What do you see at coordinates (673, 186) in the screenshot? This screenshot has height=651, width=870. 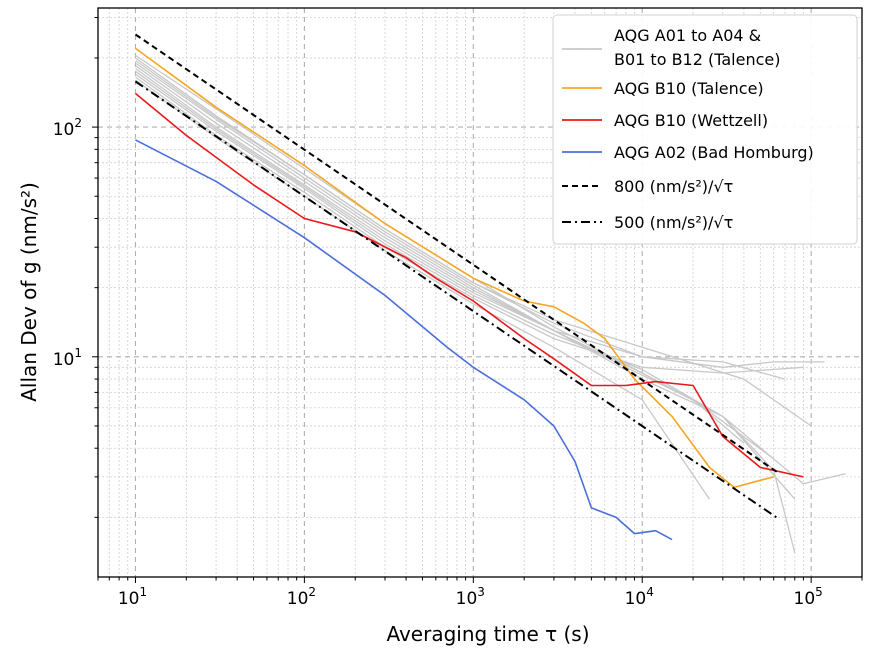 I see `legend-label: 800 (nm/s²)/√τ` at bounding box center [673, 186].